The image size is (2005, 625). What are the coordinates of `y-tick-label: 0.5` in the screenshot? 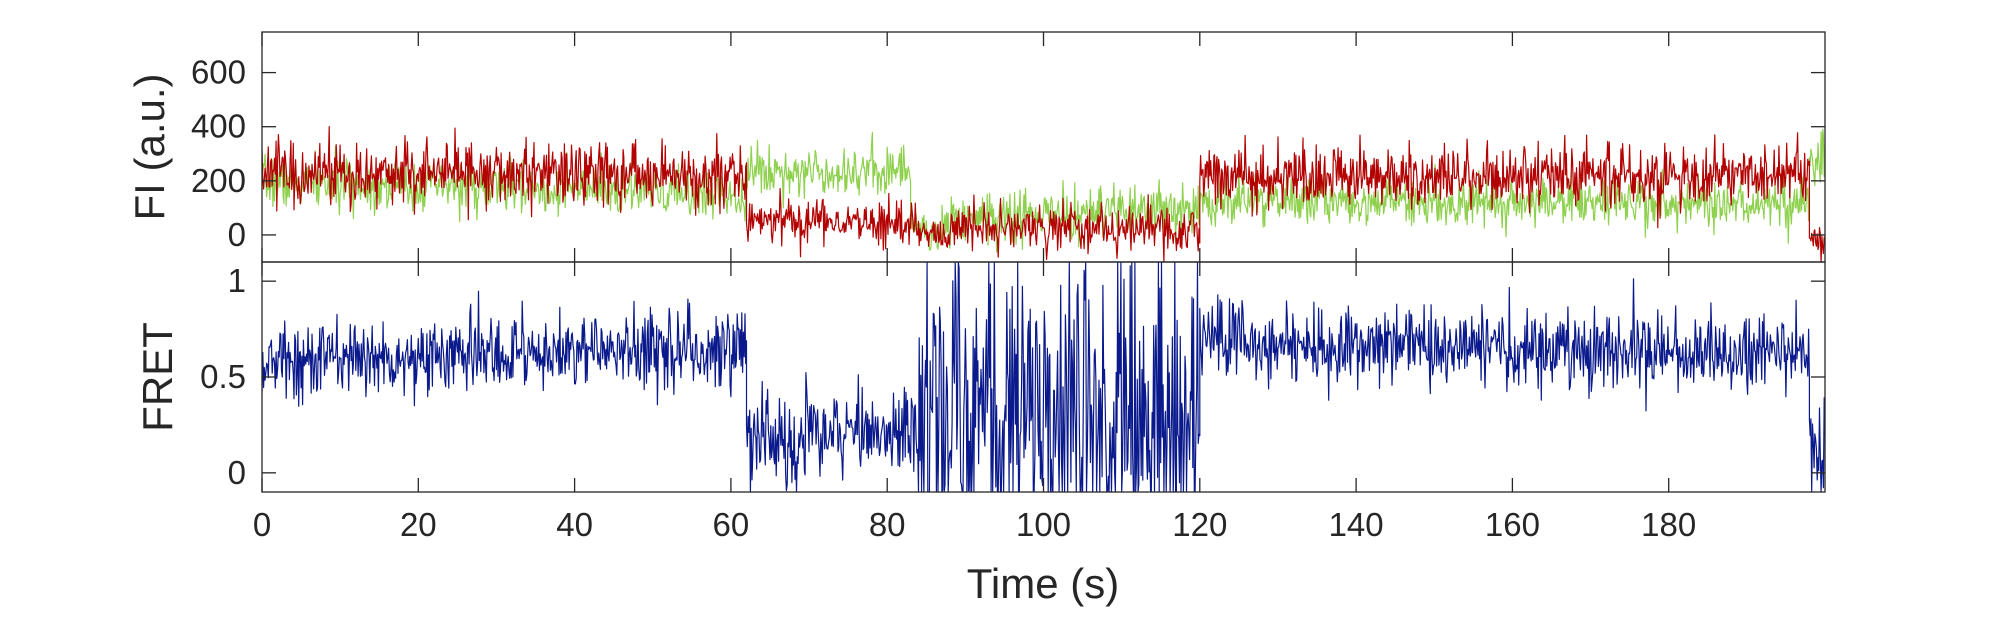 It's located at (223, 376).